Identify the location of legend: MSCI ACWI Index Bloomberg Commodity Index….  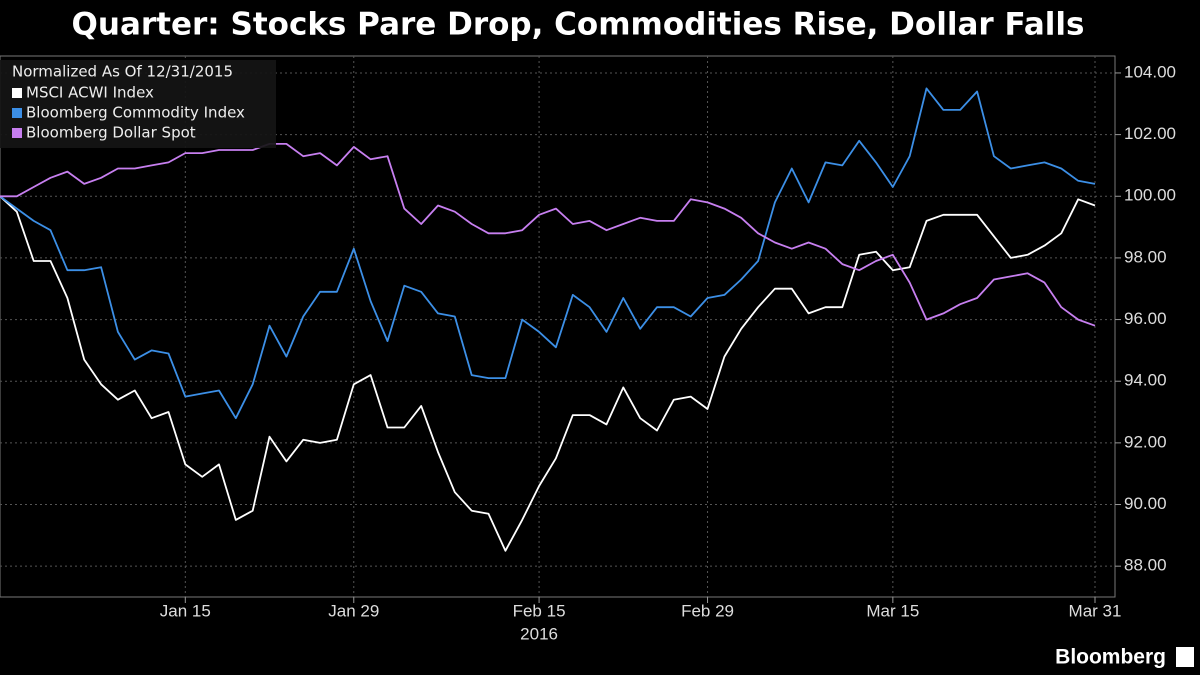
(128, 113).